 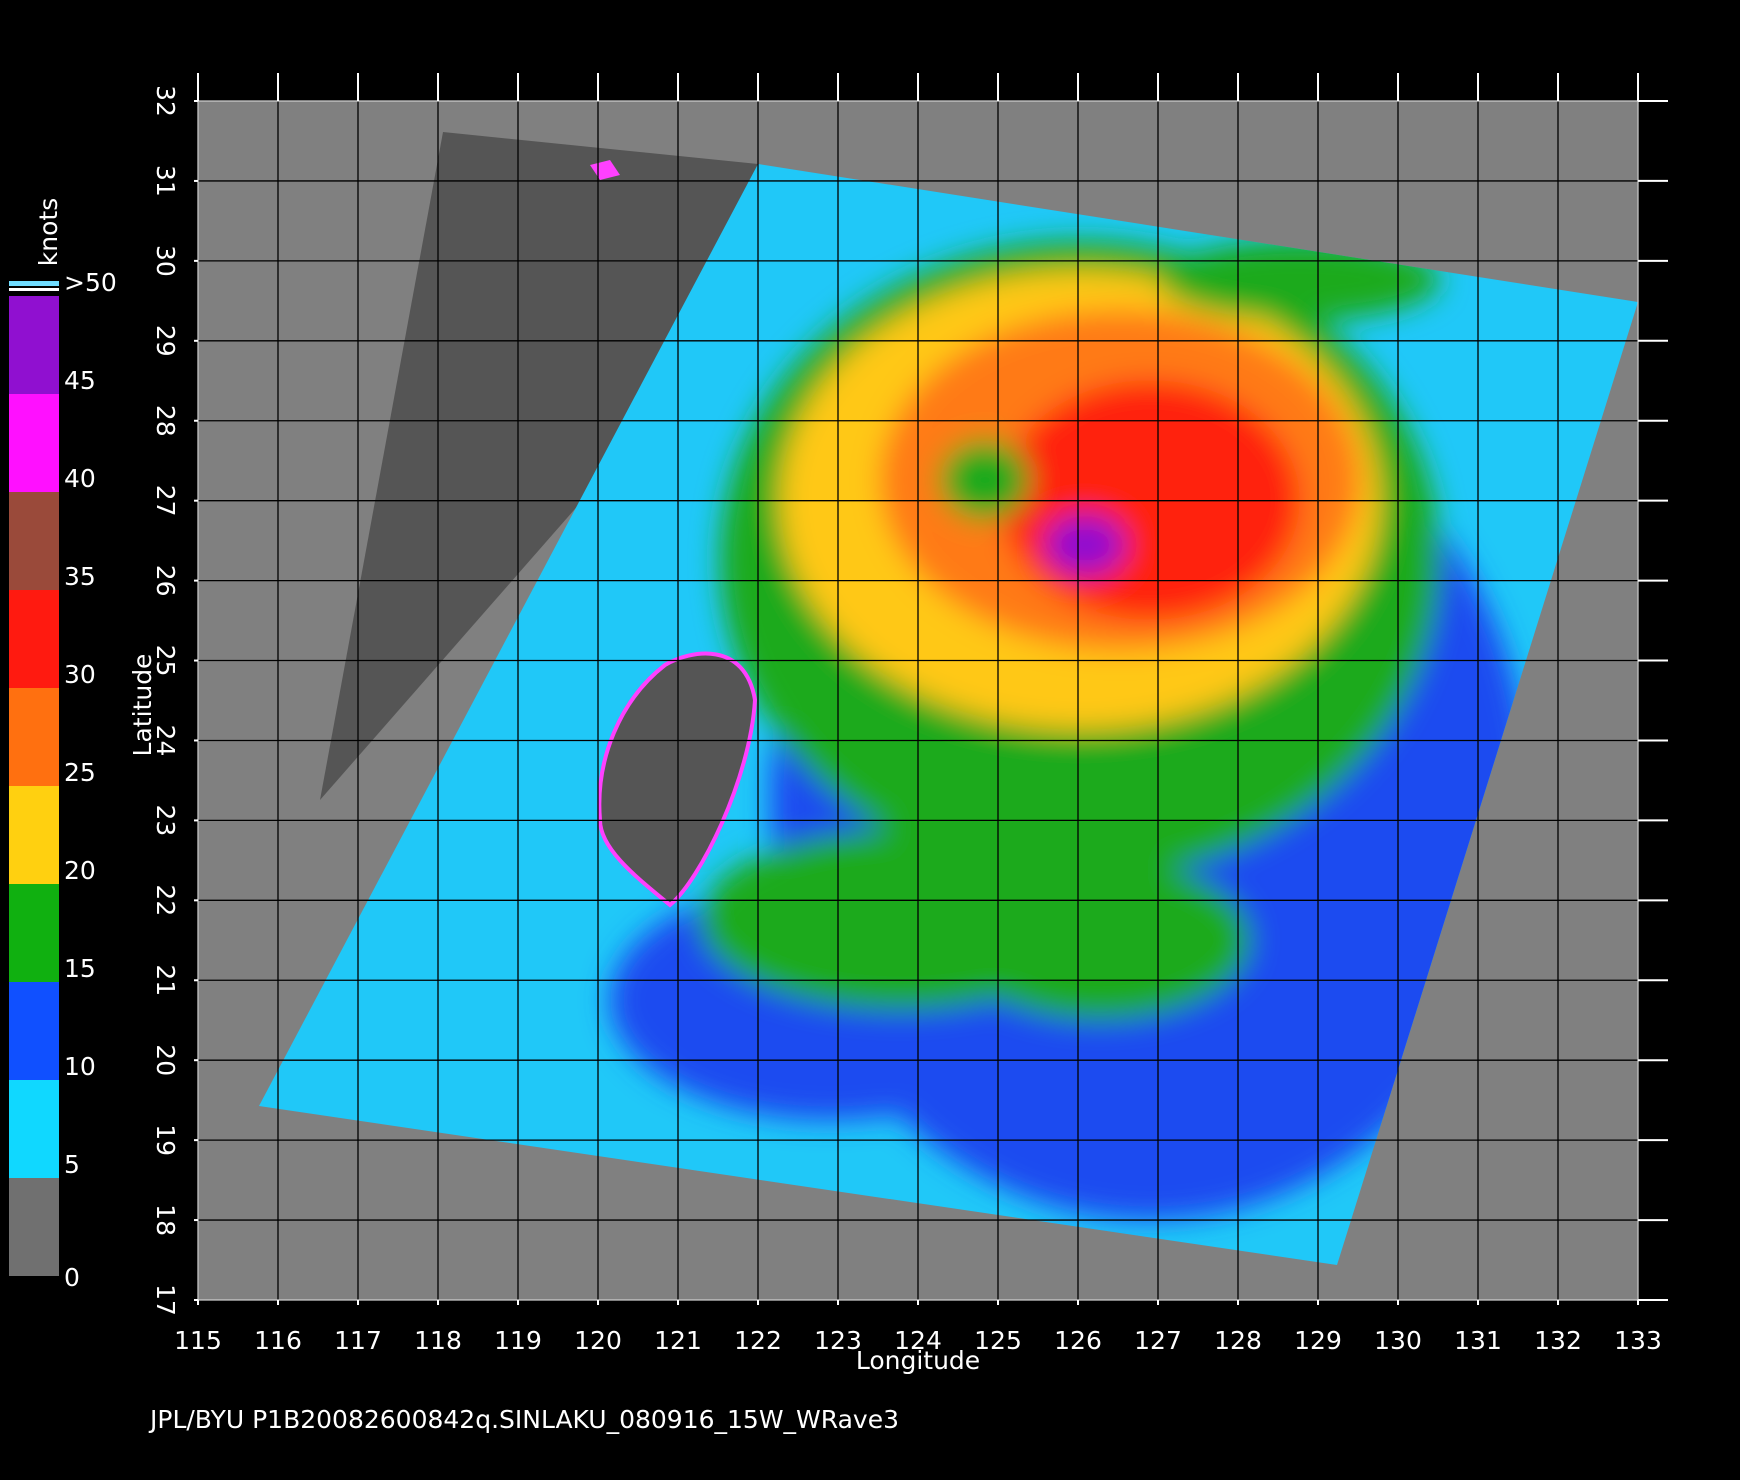 I want to click on x-tick-label: 122, so click(x=758, y=1340).